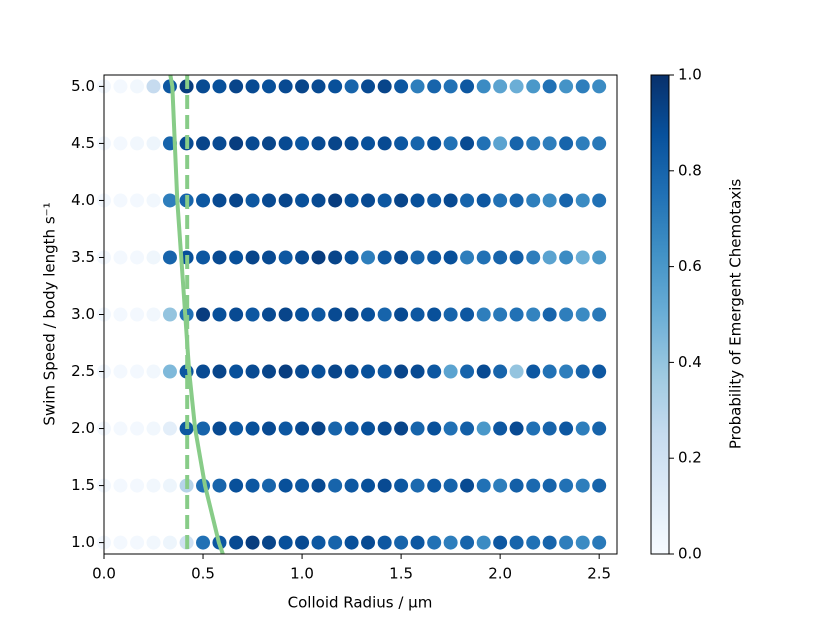 Image resolution: width=830 pixels, height=627 pixels. What do you see at coordinates (690, 554) in the screenshot?
I see `colorbar-tick-label: 0.0` at bounding box center [690, 554].